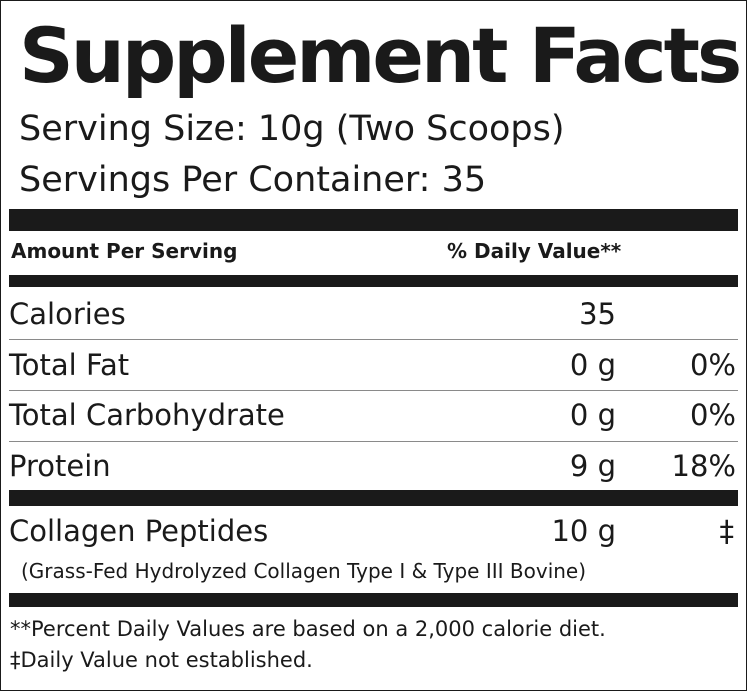 The width and height of the screenshot is (747, 691). Describe the element at coordinates (373, 498) in the screenshot. I see `thick-divider-middle` at that location.